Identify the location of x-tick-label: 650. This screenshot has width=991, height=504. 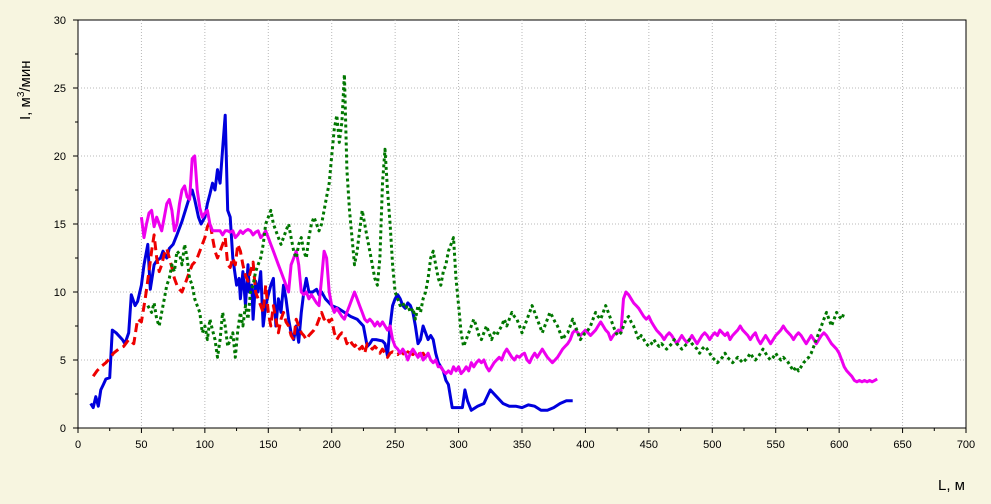
(902, 445).